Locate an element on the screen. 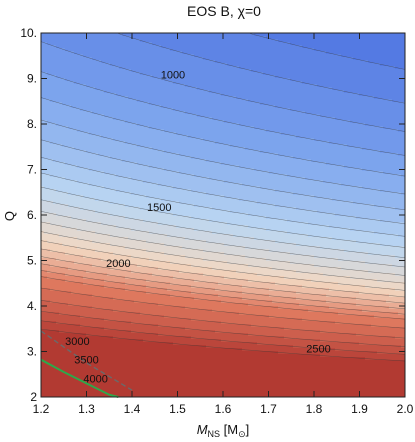  y-tick-label: 4. is located at coordinates (32, 306).